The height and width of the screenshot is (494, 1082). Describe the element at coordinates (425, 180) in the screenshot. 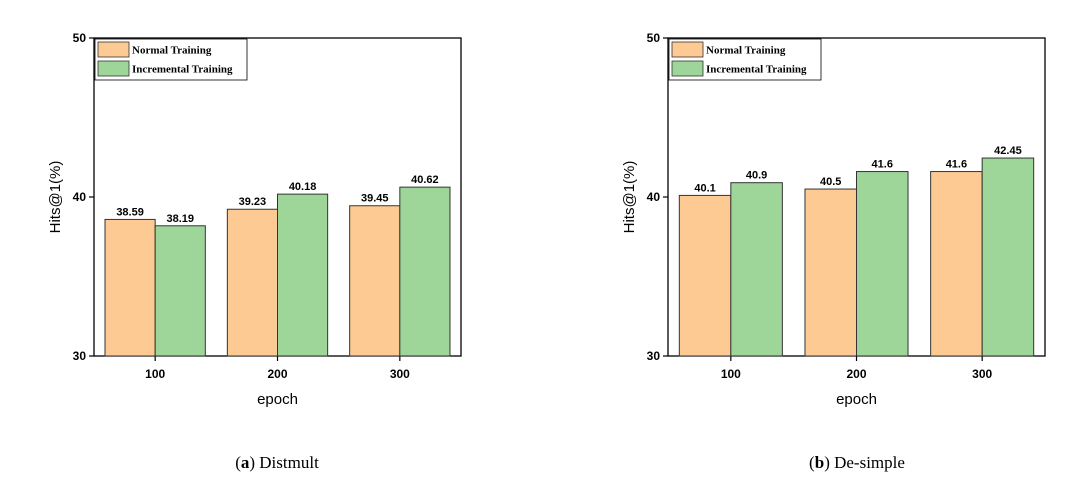

I see `data-label: 40.62` at that location.